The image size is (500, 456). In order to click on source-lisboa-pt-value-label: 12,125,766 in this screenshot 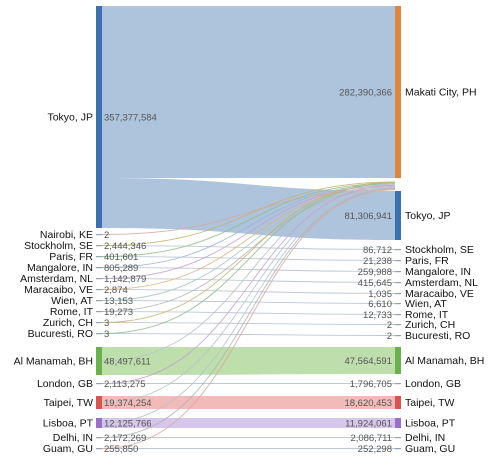, I will do `click(128, 424)`.